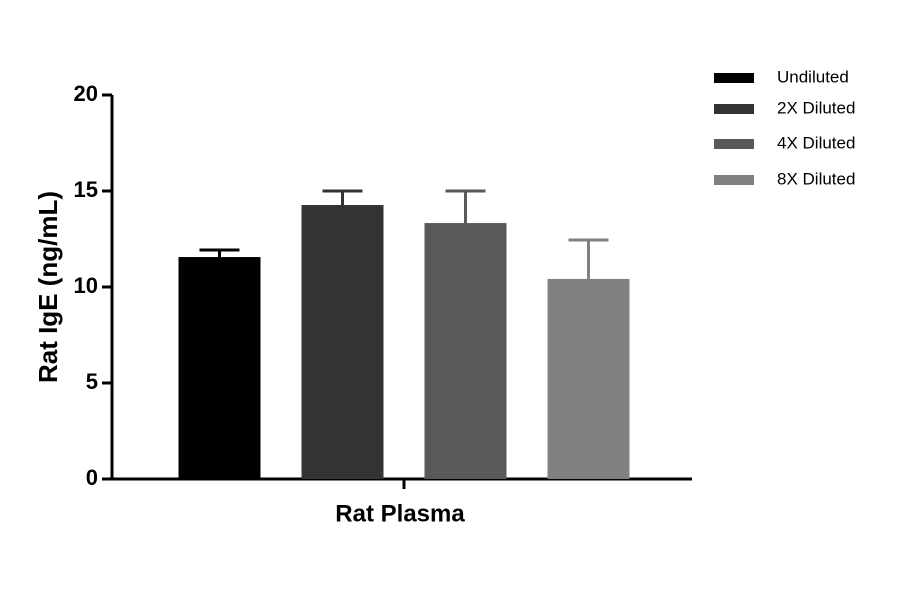 The height and width of the screenshot is (594, 900). What do you see at coordinates (400, 513) in the screenshot?
I see `x-axis-label: Rat Plasma` at bounding box center [400, 513].